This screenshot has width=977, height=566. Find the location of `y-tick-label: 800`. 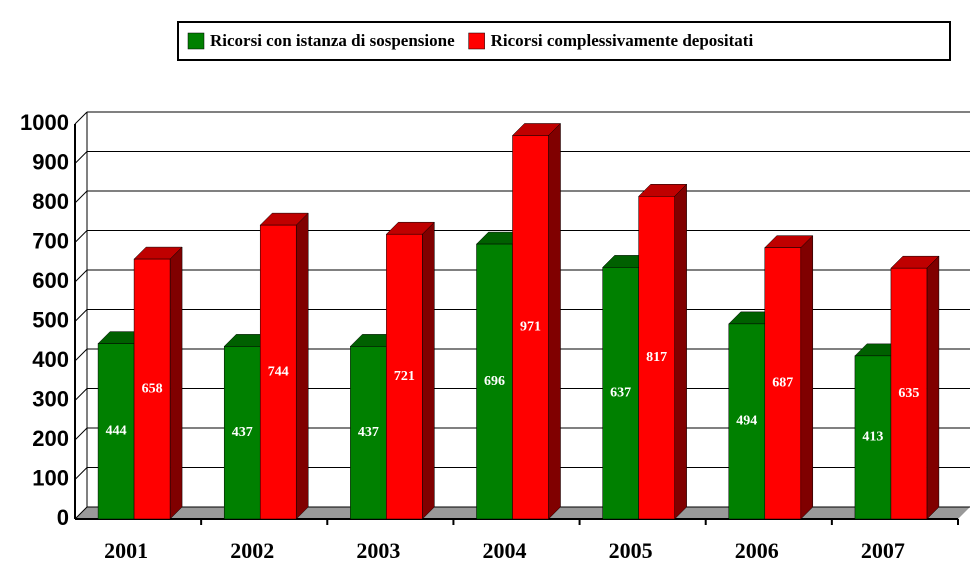

y-tick-label: 800 is located at coordinates (50, 201).